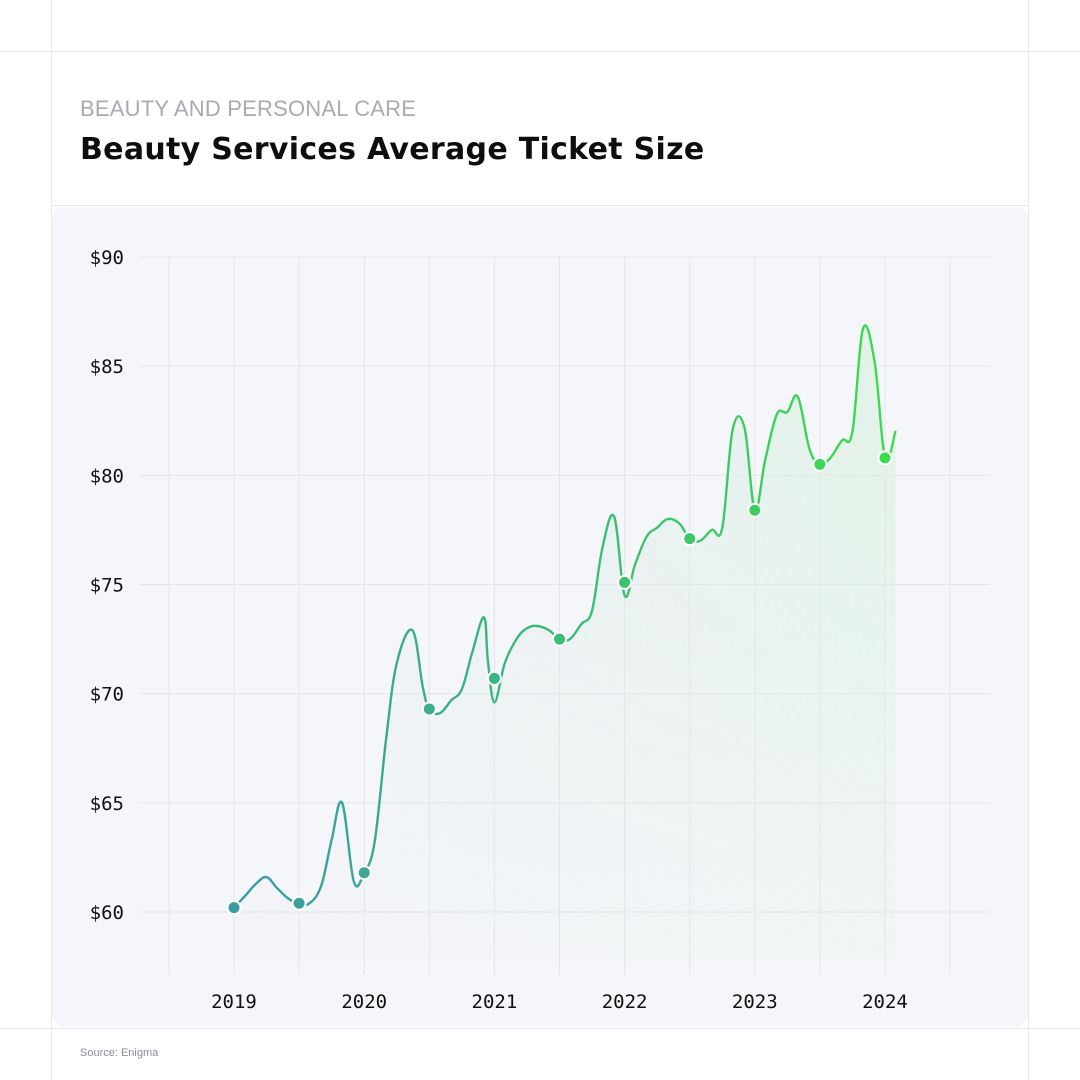  Describe the element at coordinates (248, 108) in the screenshot. I see `category-label: BEAUTY AND PERSONAL CARE` at that location.